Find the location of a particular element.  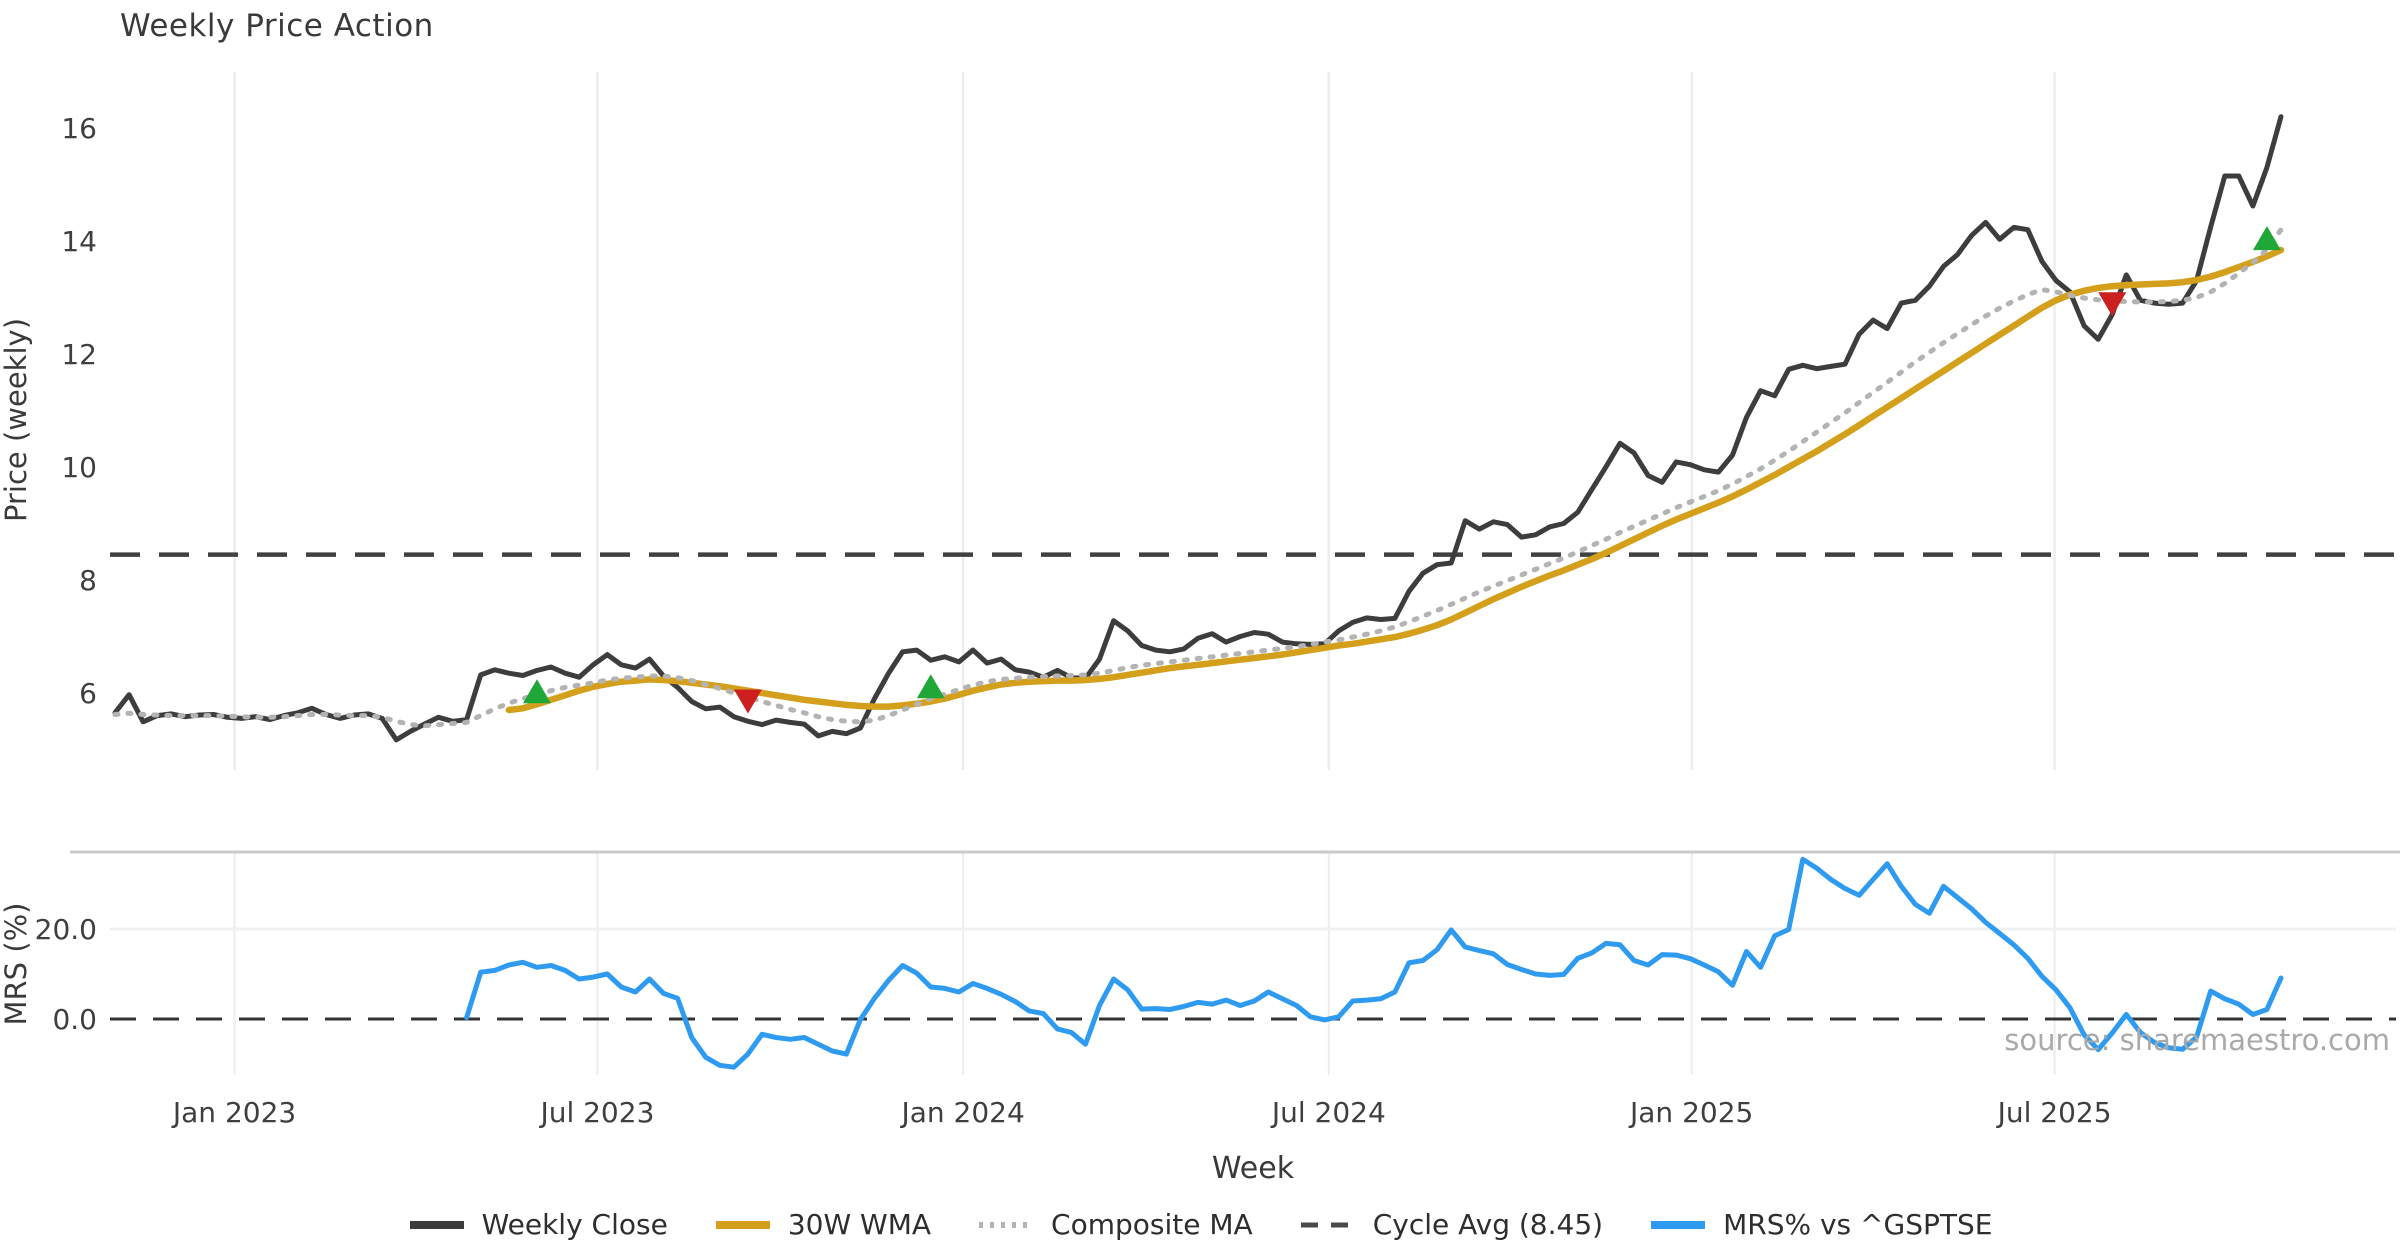

legend-label: MRS% vs ^GSPTSE is located at coordinates (1858, 1224).